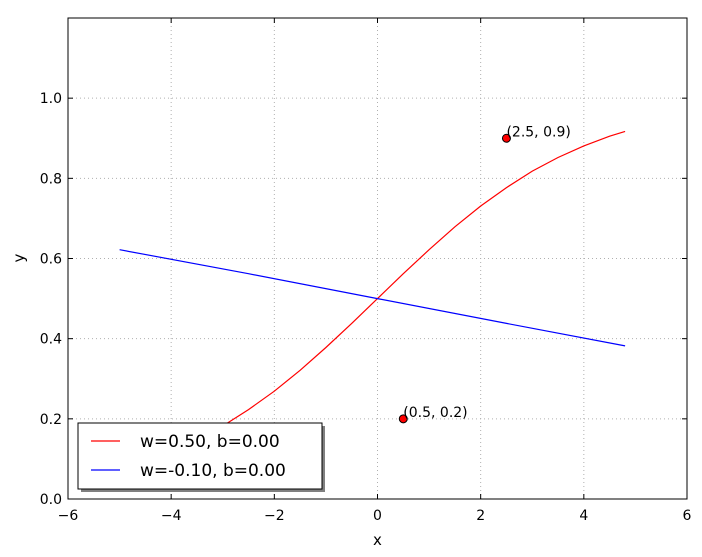 The height and width of the screenshot is (557, 702). Describe the element at coordinates (210, 442) in the screenshot. I see `legend-label-1: w=0.50, b=0.00` at that location.